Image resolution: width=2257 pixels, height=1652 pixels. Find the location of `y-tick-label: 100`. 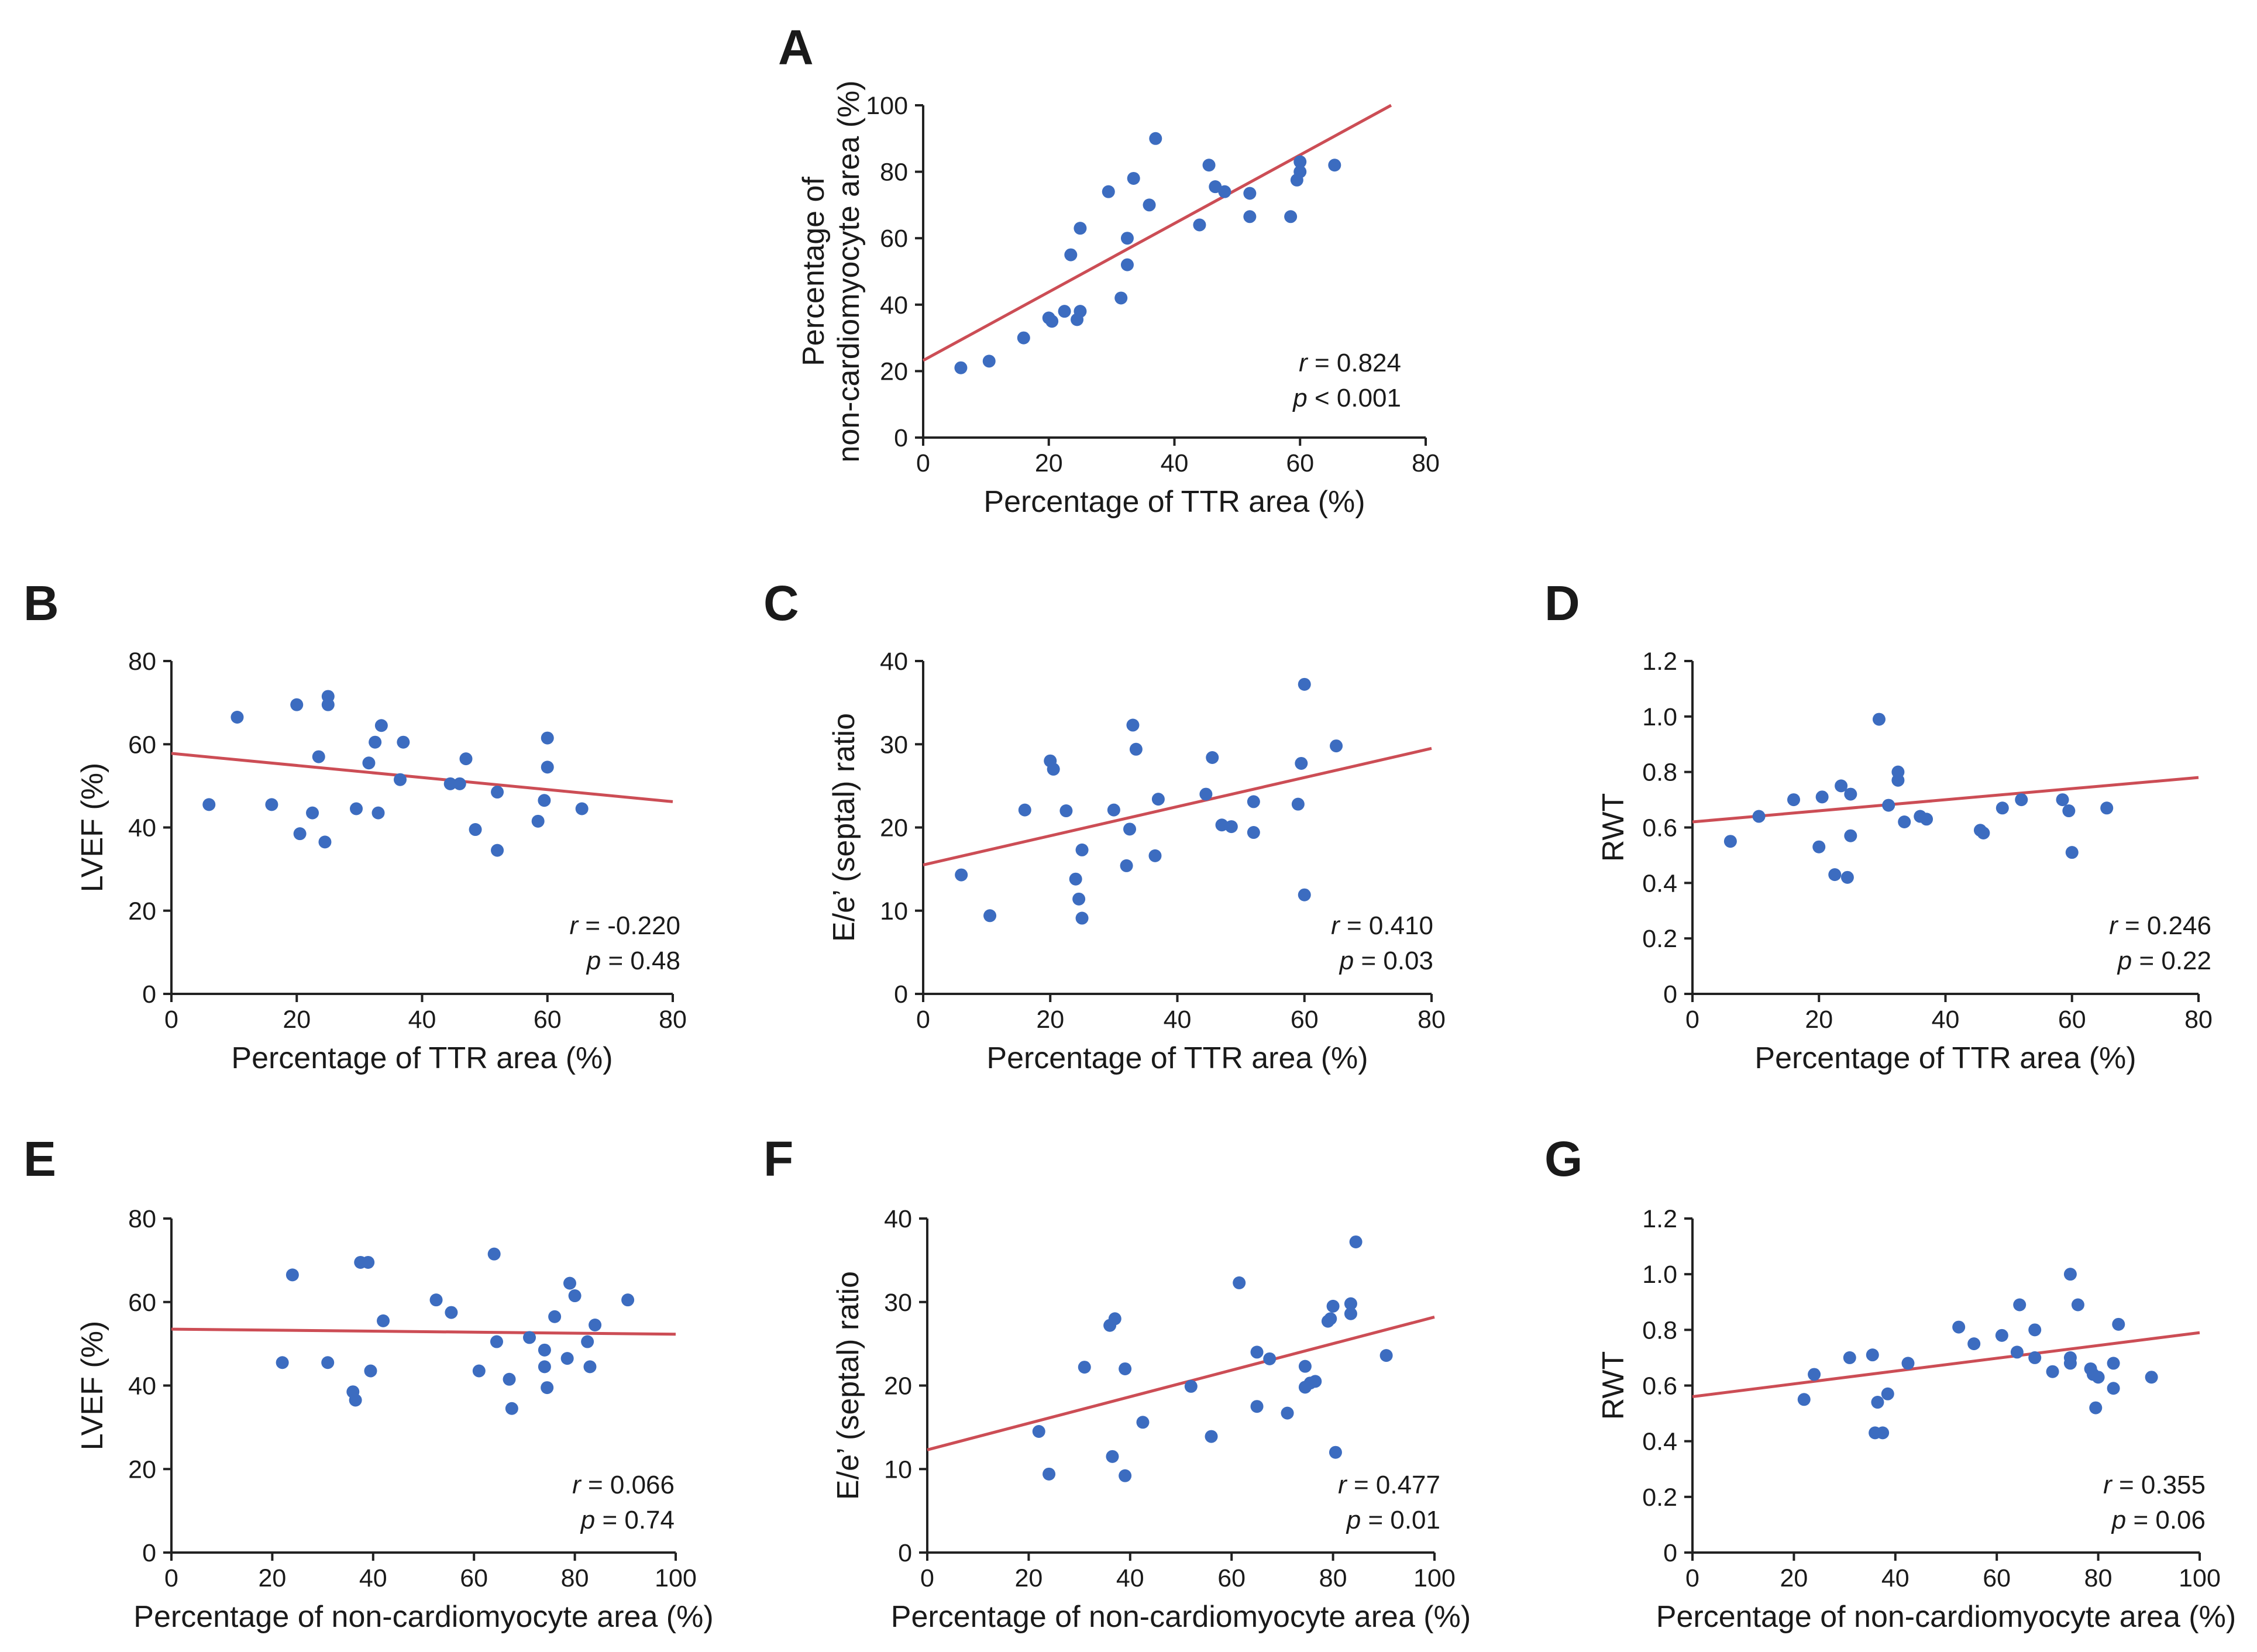

y-tick-label: 100 is located at coordinates (887, 106).